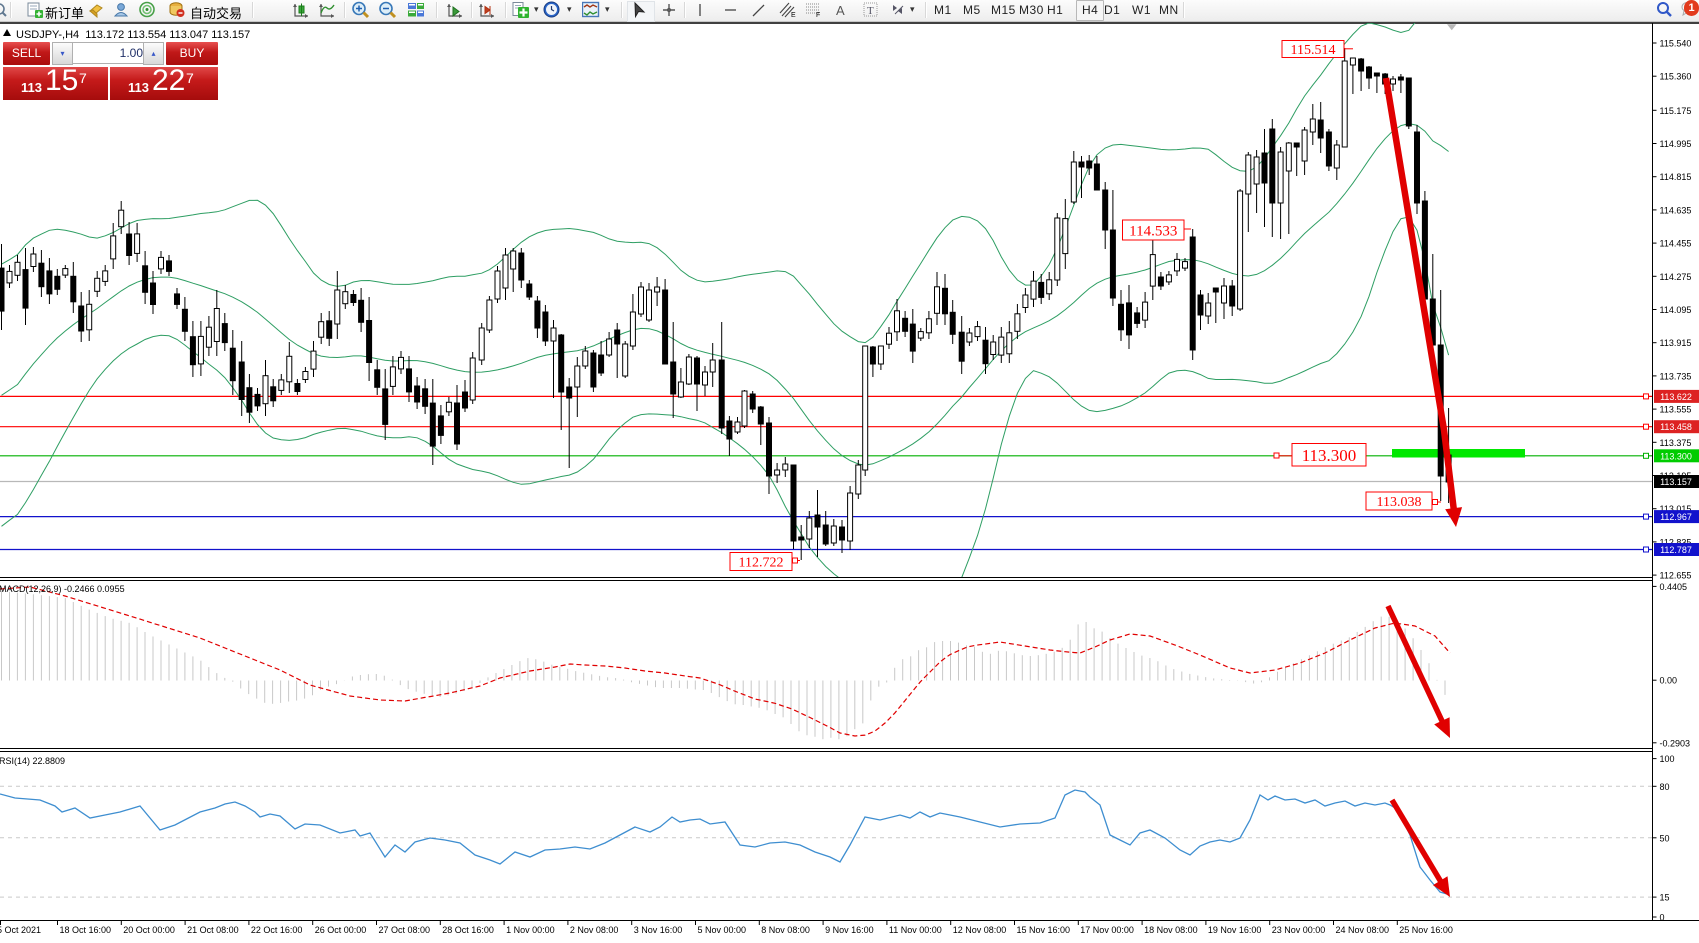  What do you see at coordinates (1676, 376) in the screenshot?
I see `svg-text: 113.735` at bounding box center [1676, 376].